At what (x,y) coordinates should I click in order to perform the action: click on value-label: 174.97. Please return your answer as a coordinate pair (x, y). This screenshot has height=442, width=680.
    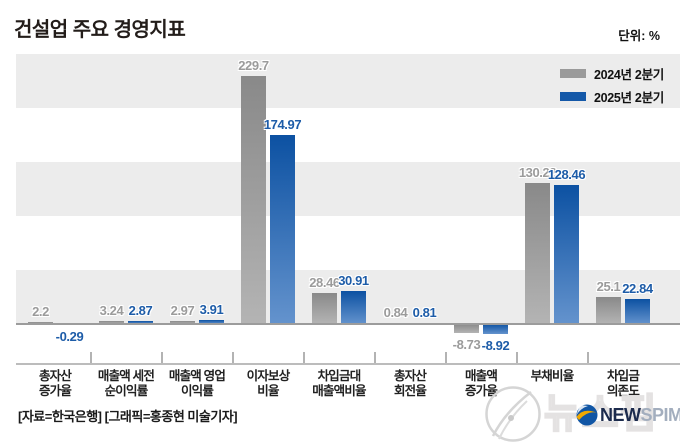
    Looking at the image, I should click on (282, 125).